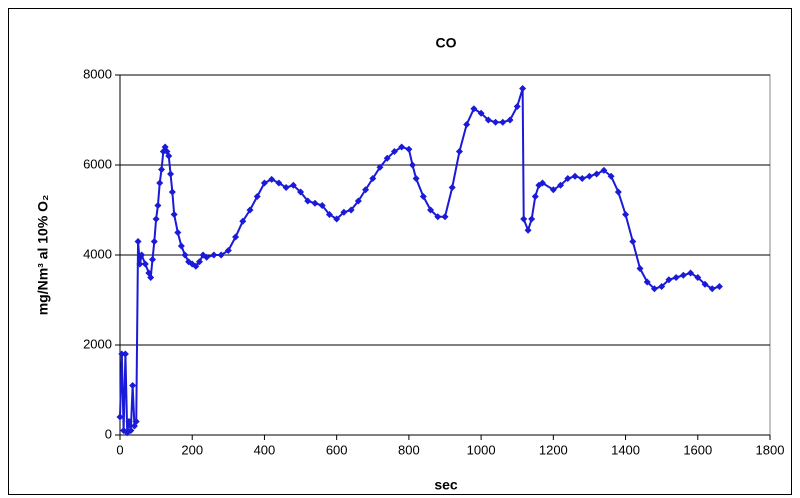  What do you see at coordinates (553, 449) in the screenshot?
I see `x-tick-label: 1200` at bounding box center [553, 449].